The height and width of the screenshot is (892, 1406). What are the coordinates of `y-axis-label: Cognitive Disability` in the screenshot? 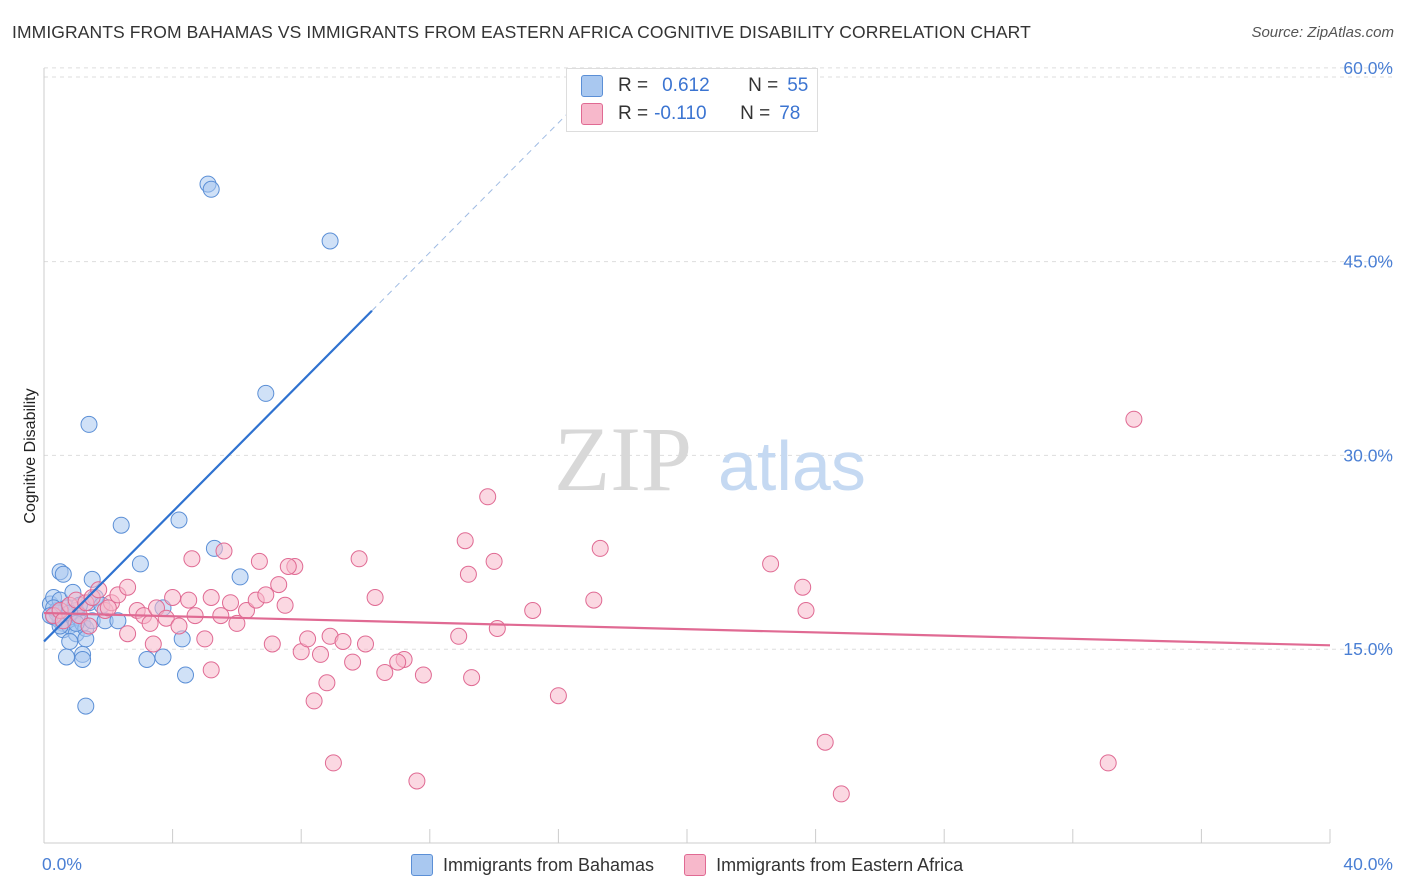 It's located at (30, 455).